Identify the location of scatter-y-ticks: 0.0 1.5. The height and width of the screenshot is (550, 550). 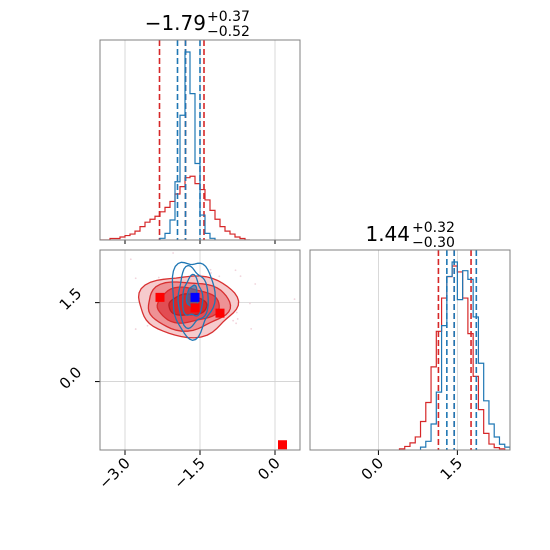
(71, 338).